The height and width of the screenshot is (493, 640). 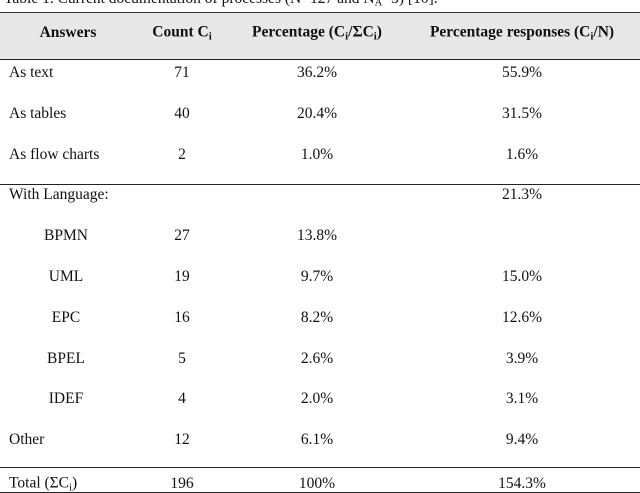 I want to click on subscript: A, so click(x=378, y=4).